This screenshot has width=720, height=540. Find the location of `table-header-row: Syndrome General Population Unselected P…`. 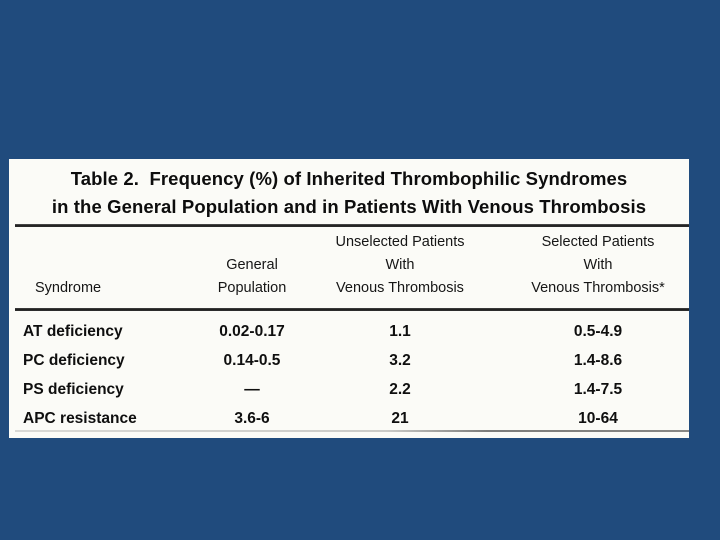

table-header-row: Syndrome General Population Unselected P… is located at coordinates (349, 265).